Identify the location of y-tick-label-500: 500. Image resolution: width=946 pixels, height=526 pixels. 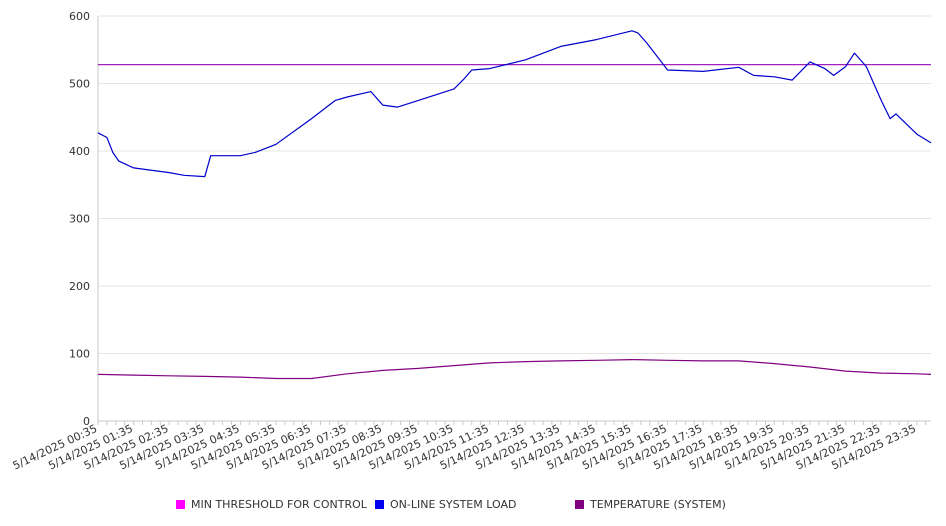
(79, 84).